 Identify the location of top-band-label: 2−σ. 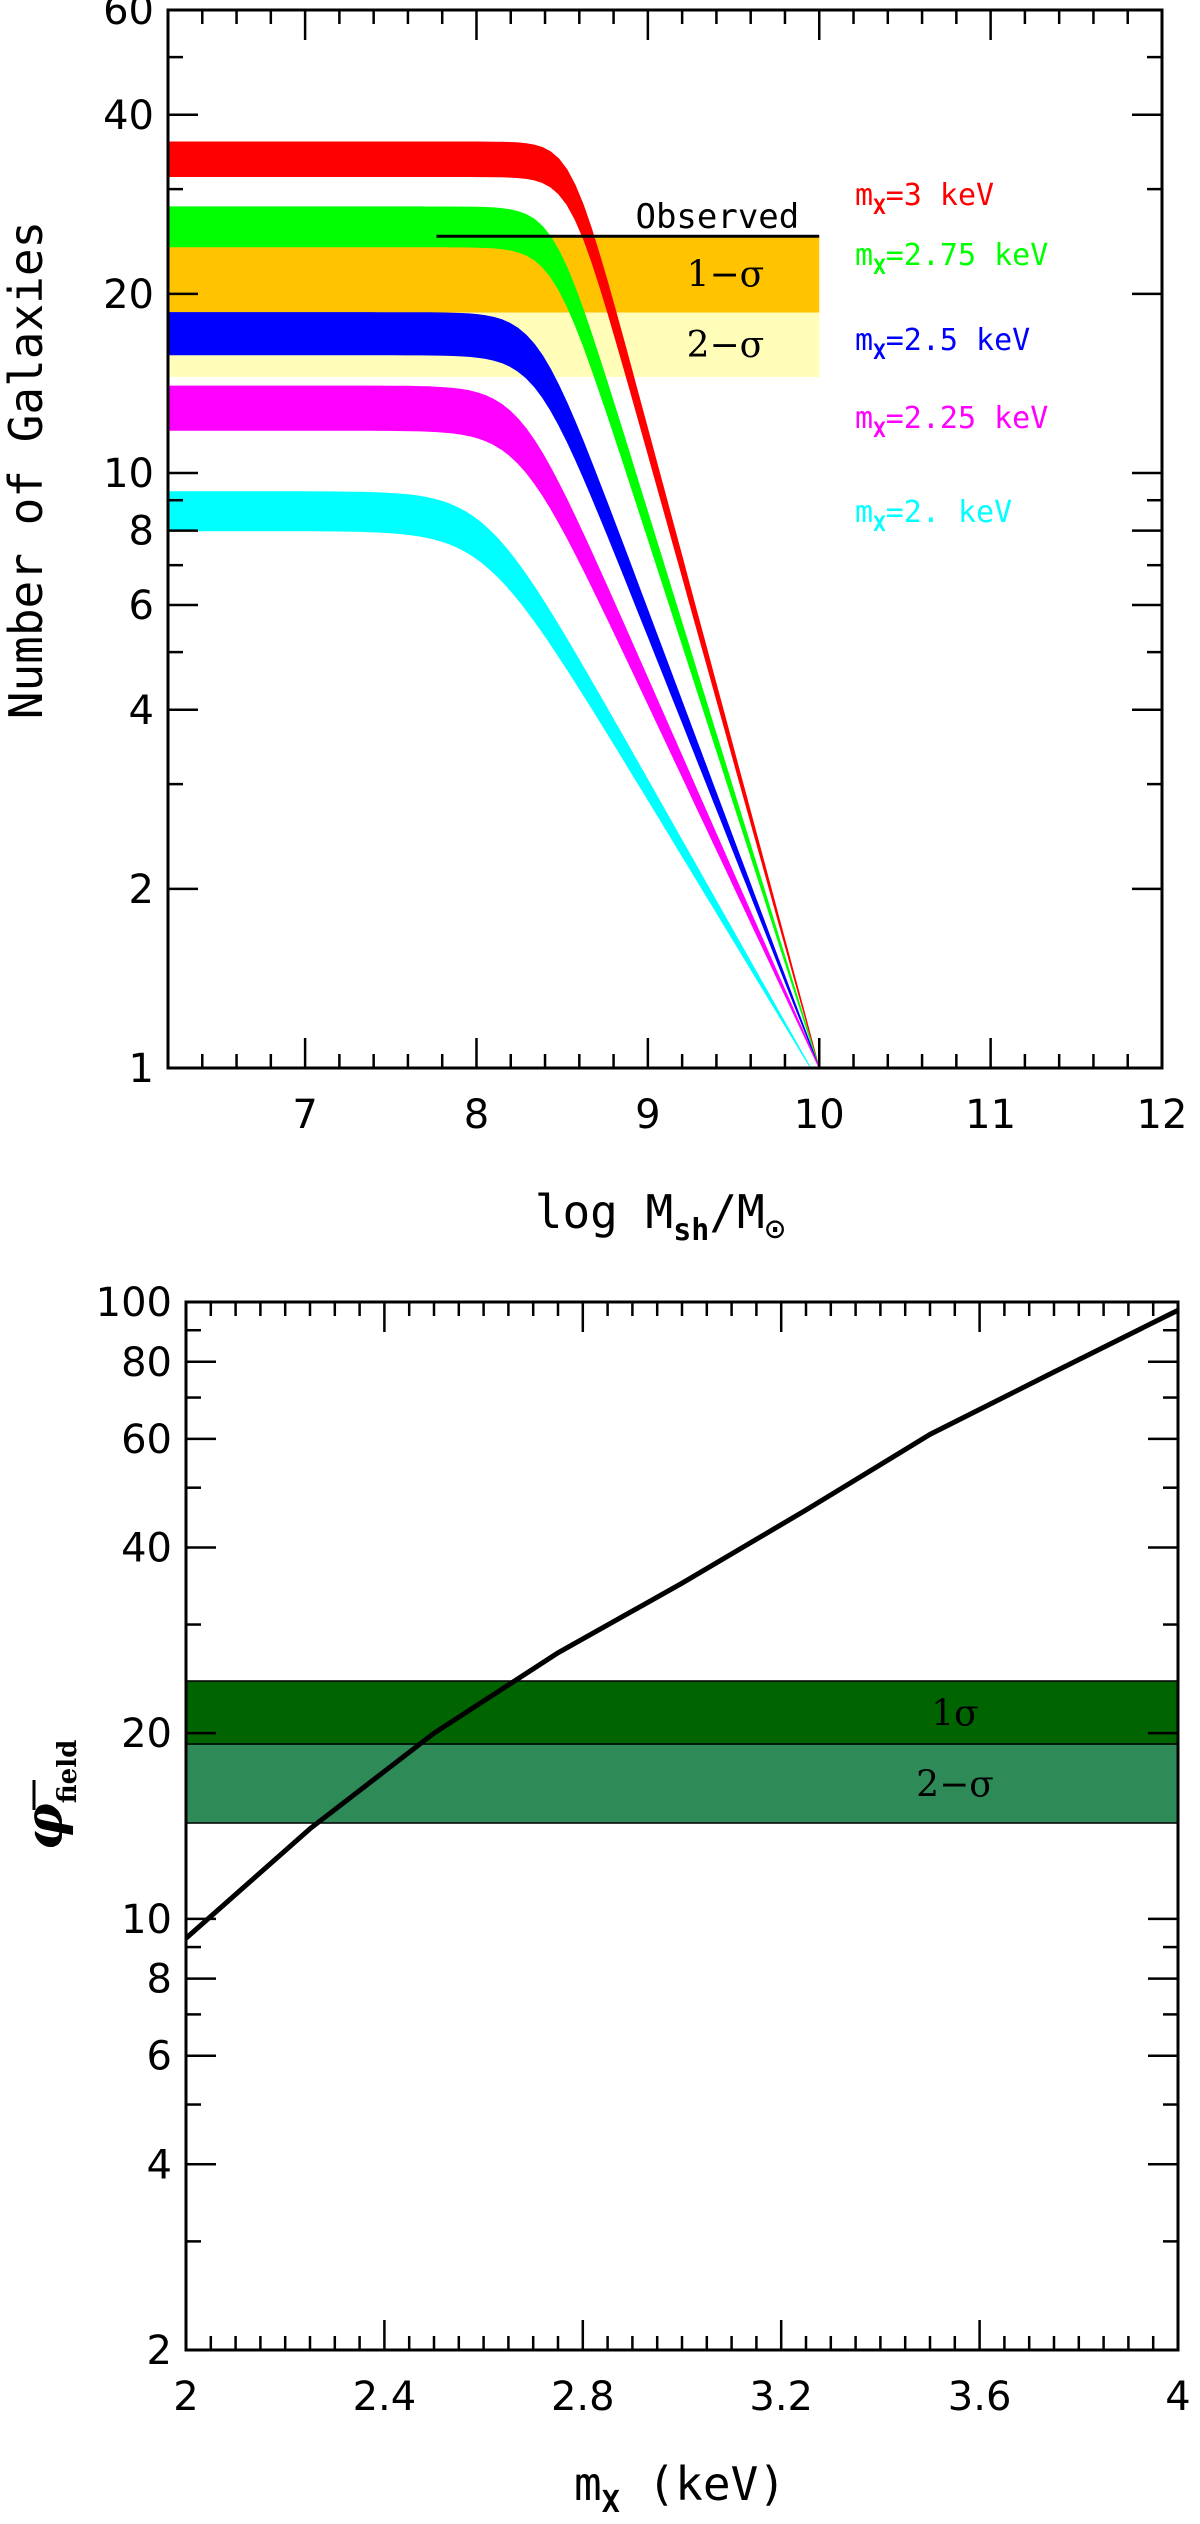
(726, 345).